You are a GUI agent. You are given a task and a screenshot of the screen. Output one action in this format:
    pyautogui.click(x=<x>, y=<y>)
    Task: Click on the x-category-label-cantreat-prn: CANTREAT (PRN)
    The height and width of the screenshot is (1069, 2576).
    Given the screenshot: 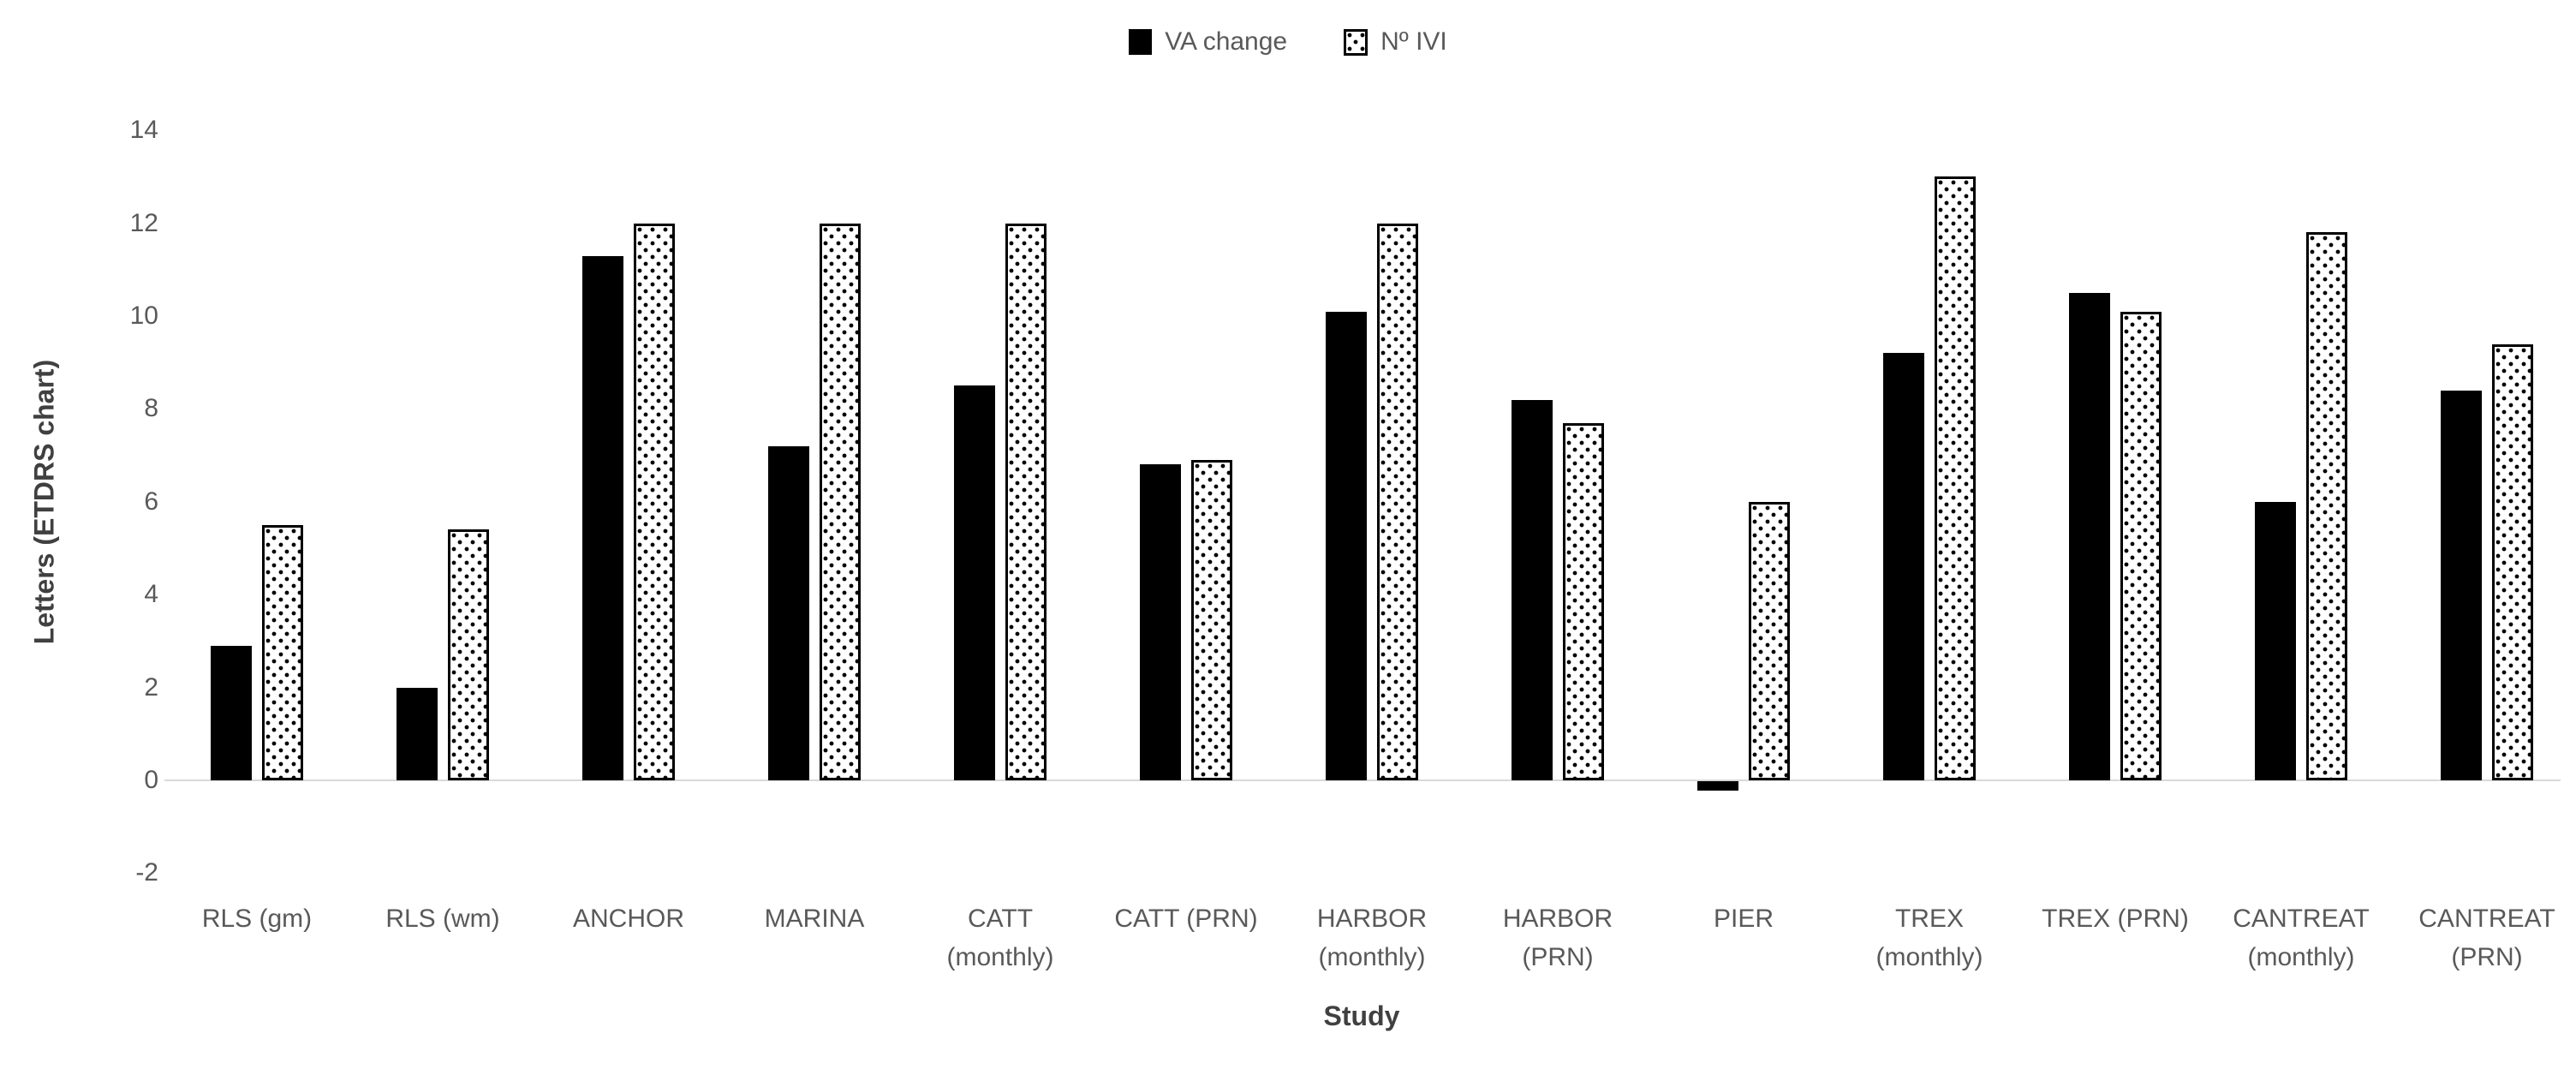 What is the action you would take?
    pyautogui.click(x=2480, y=937)
    